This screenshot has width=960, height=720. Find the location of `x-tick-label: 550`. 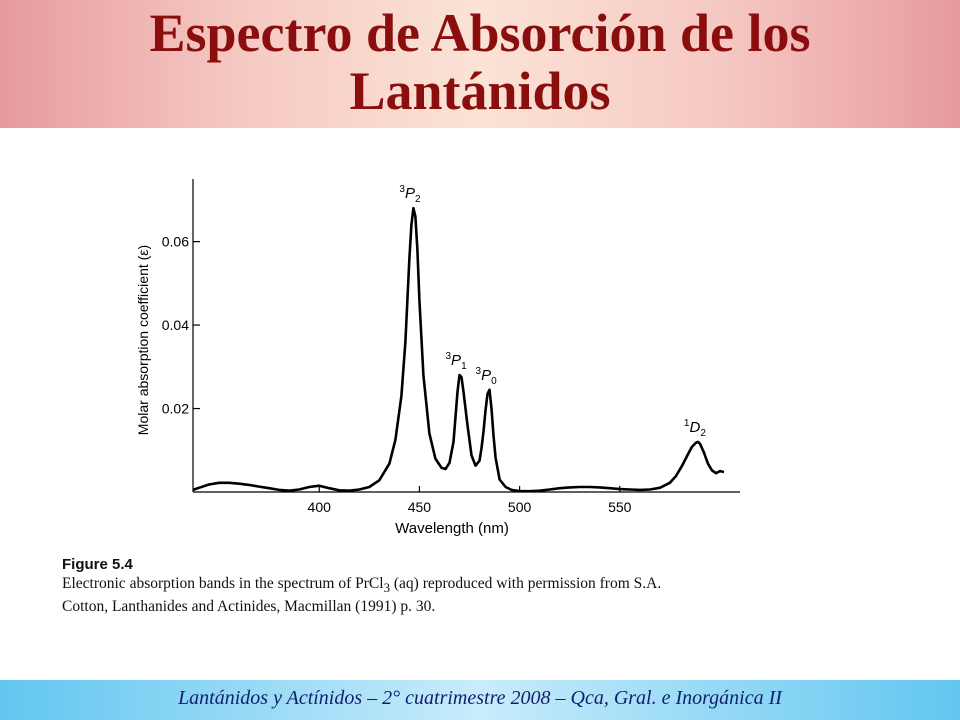

x-tick-label: 550 is located at coordinates (620, 507).